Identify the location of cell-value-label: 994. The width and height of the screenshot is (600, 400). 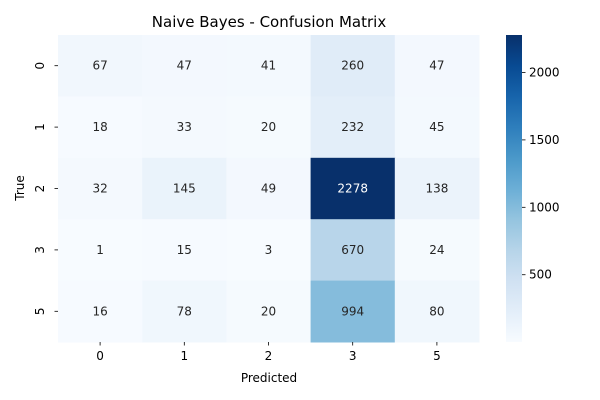
(352, 311).